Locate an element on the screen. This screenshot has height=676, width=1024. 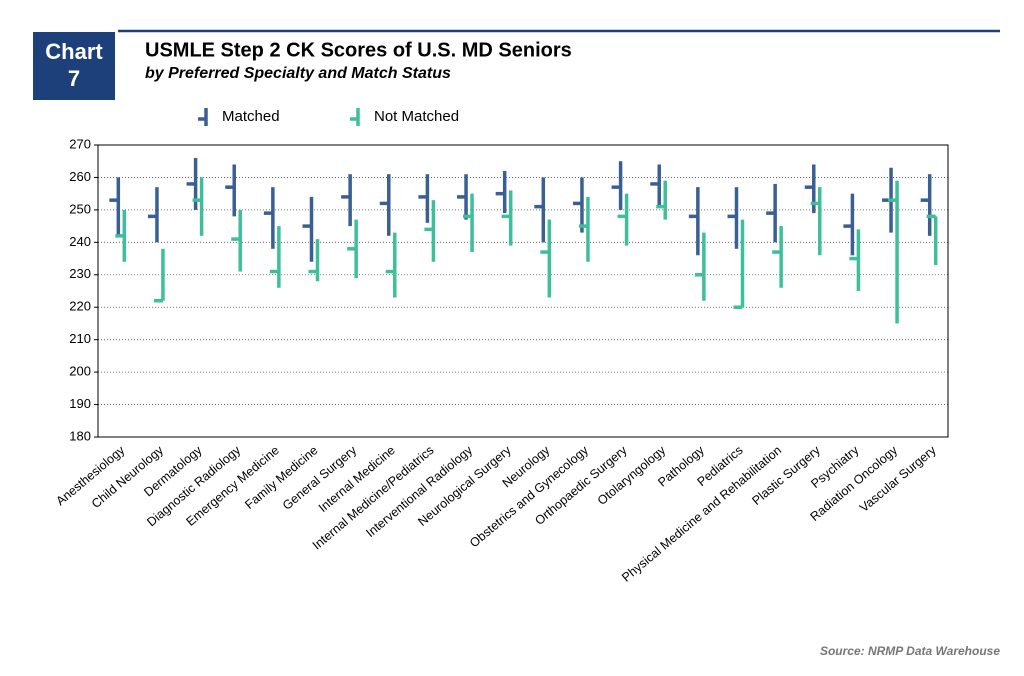
legend-label: Matched is located at coordinates (251, 116).